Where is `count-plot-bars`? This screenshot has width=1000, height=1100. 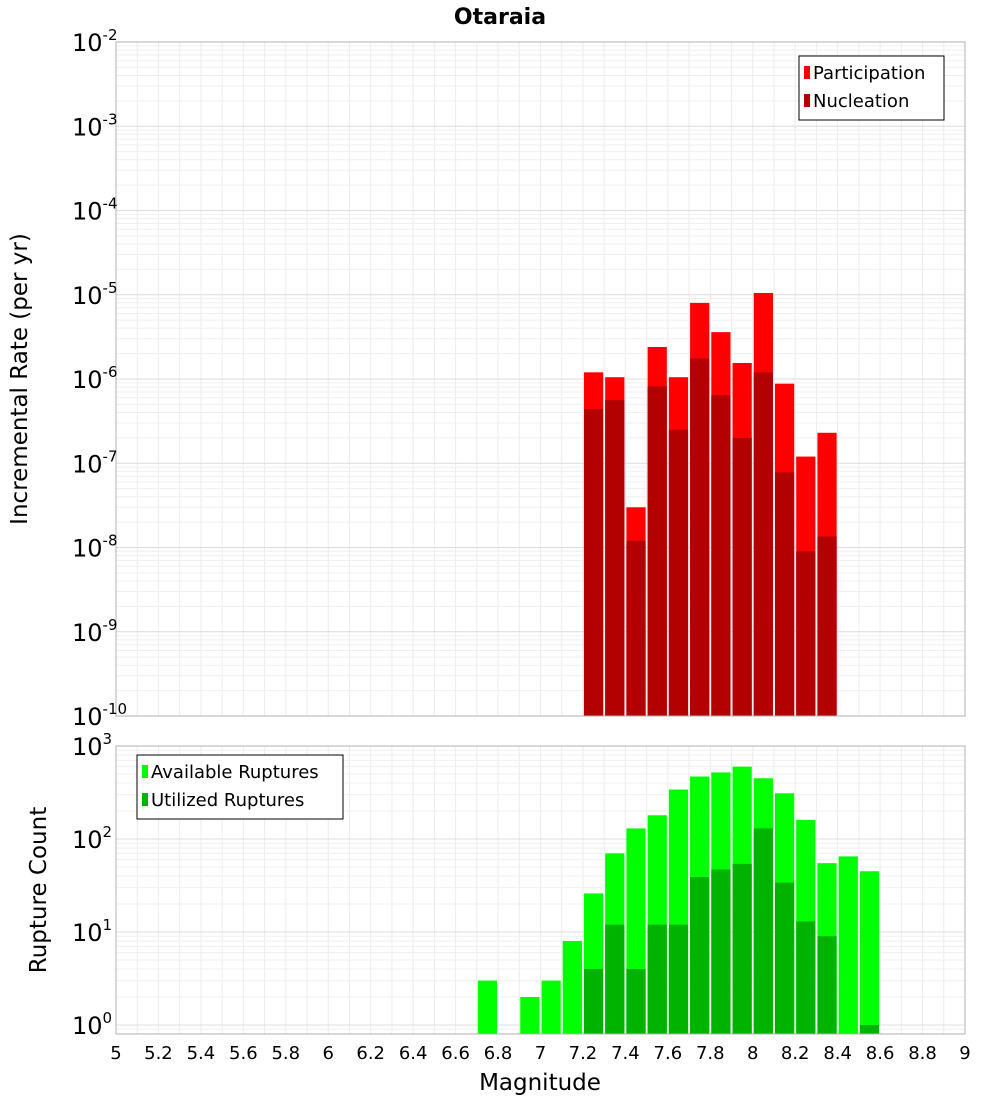 count-plot-bars is located at coordinates (678, 900).